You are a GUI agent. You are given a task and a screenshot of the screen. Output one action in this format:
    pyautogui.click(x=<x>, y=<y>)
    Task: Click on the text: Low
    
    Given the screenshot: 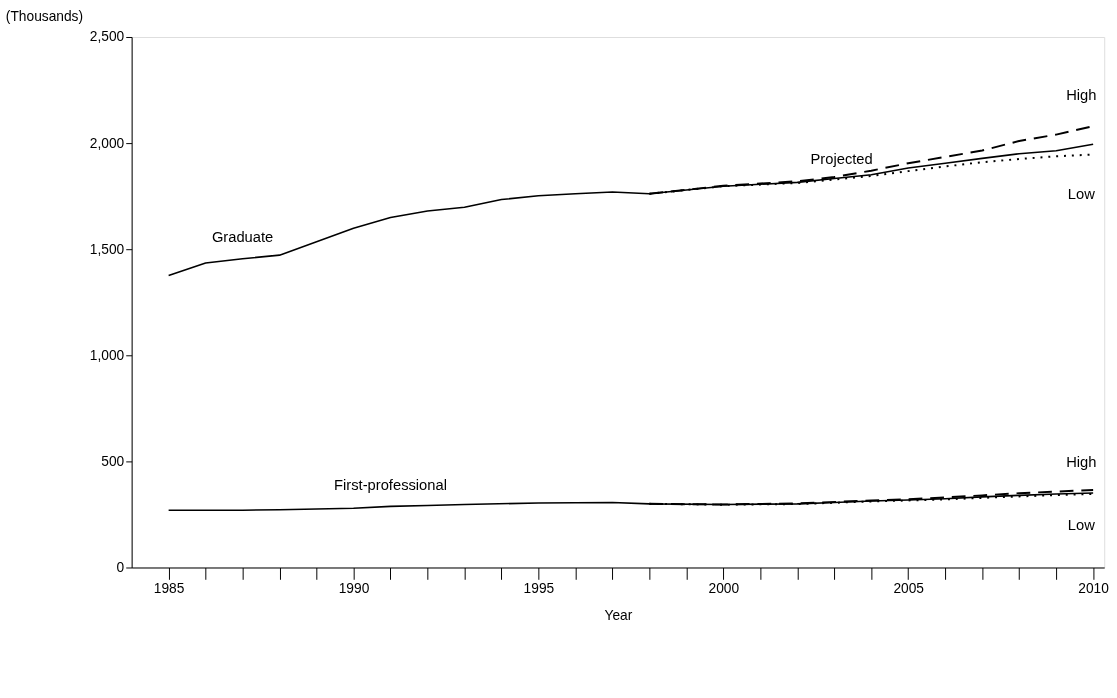 What is the action you would take?
    pyautogui.click(x=1081, y=193)
    